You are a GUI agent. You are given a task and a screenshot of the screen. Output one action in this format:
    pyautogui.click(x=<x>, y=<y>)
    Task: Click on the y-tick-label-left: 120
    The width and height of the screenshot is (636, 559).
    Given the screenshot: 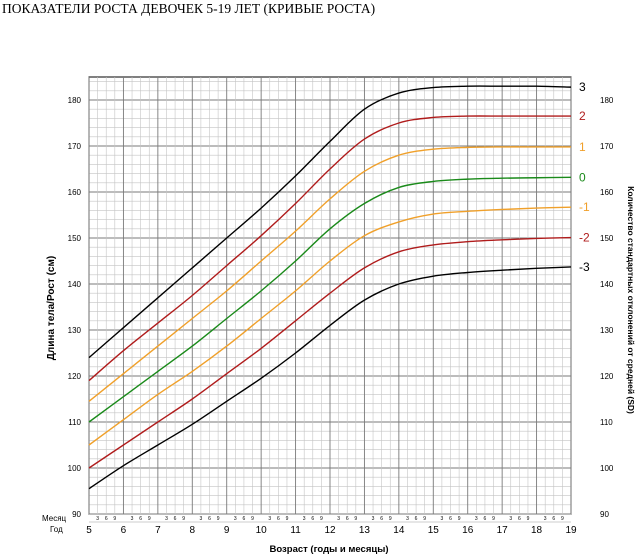 What is the action you would take?
    pyautogui.click(x=75, y=376)
    